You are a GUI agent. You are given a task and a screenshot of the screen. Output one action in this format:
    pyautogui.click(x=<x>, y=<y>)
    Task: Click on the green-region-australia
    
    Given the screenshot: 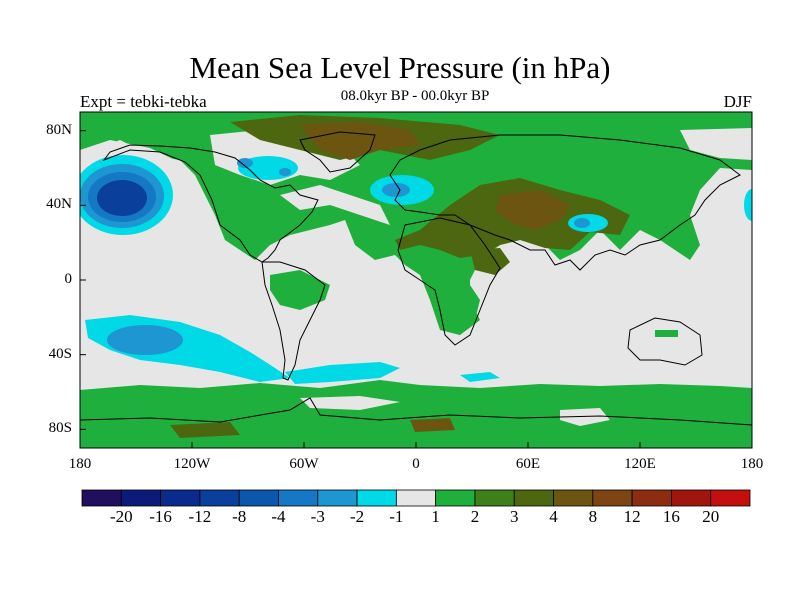 What is the action you would take?
    pyautogui.click(x=666, y=333)
    